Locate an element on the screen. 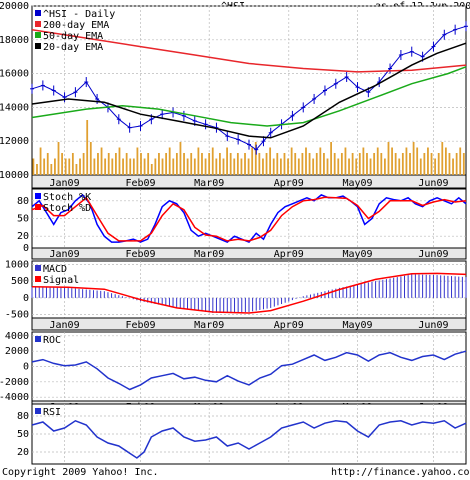  y-tick-label: 1000 is located at coordinates (17, 264).